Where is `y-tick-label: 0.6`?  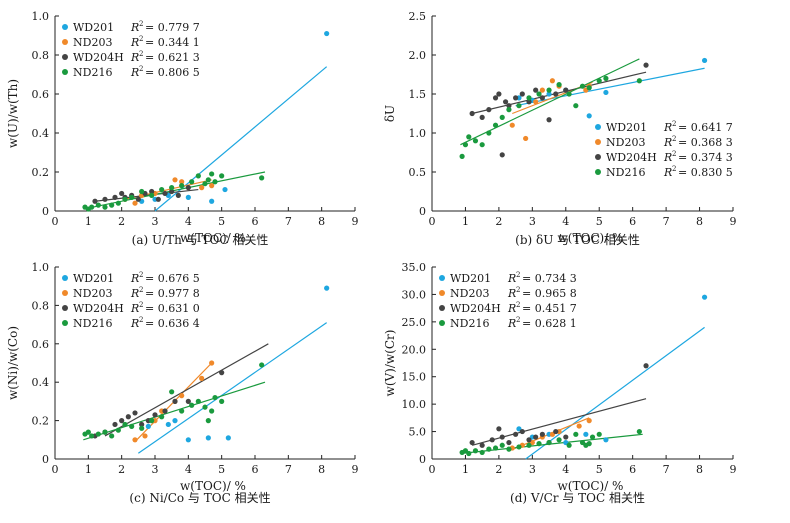
y-tick-label: 0.6 is located at coordinates (41, 94).